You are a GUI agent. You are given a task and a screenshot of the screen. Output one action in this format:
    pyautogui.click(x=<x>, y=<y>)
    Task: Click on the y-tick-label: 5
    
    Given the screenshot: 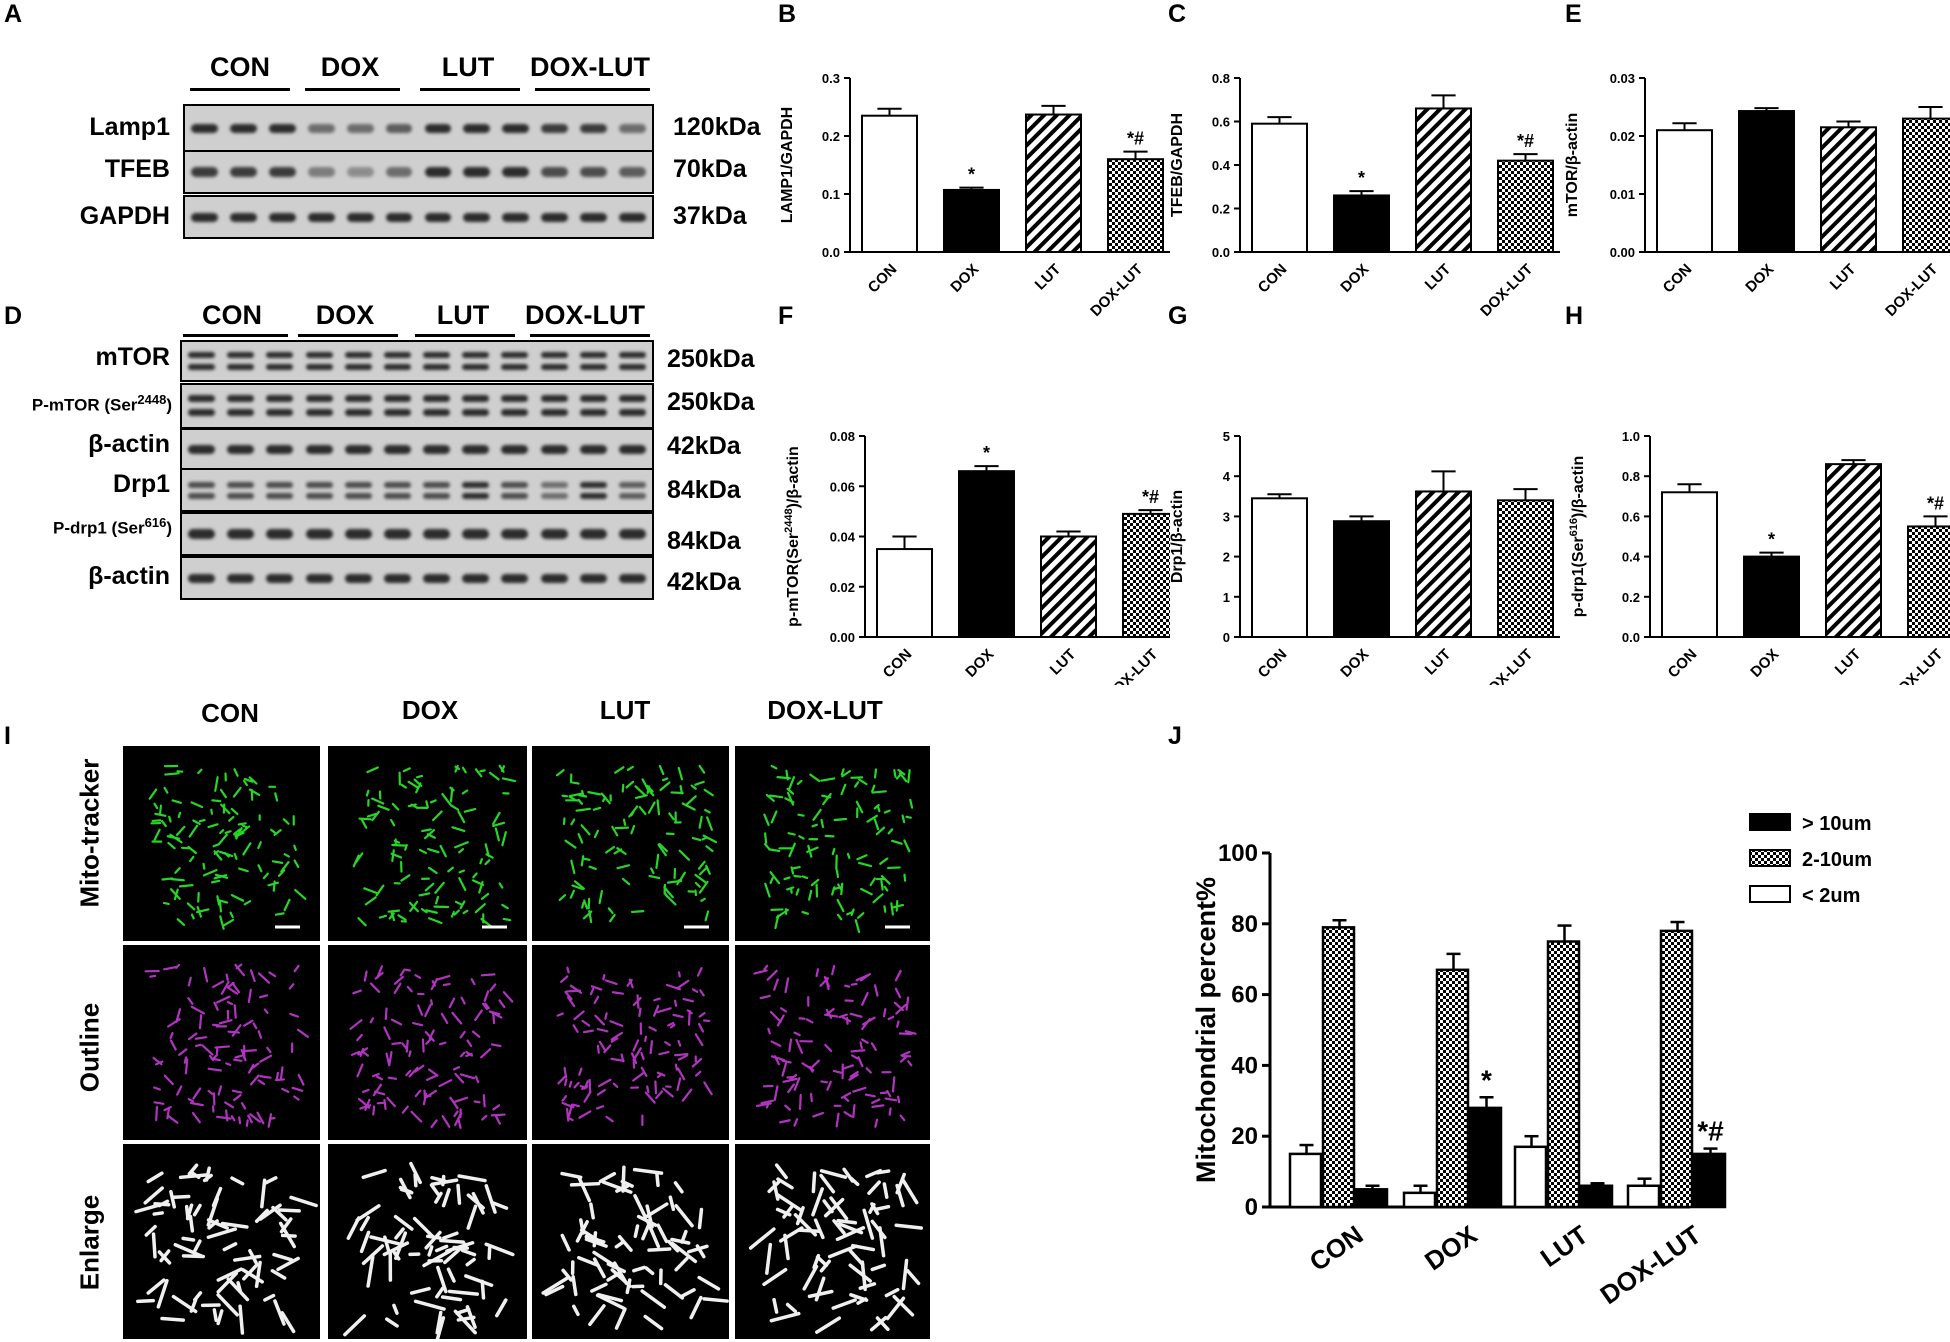 What is the action you would take?
    pyautogui.click(x=1226, y=436)
    